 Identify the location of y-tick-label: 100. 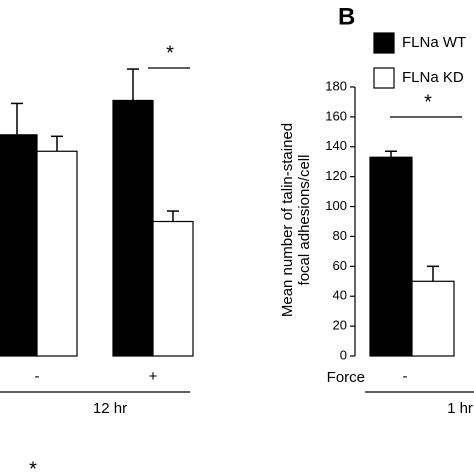
(336, 205).